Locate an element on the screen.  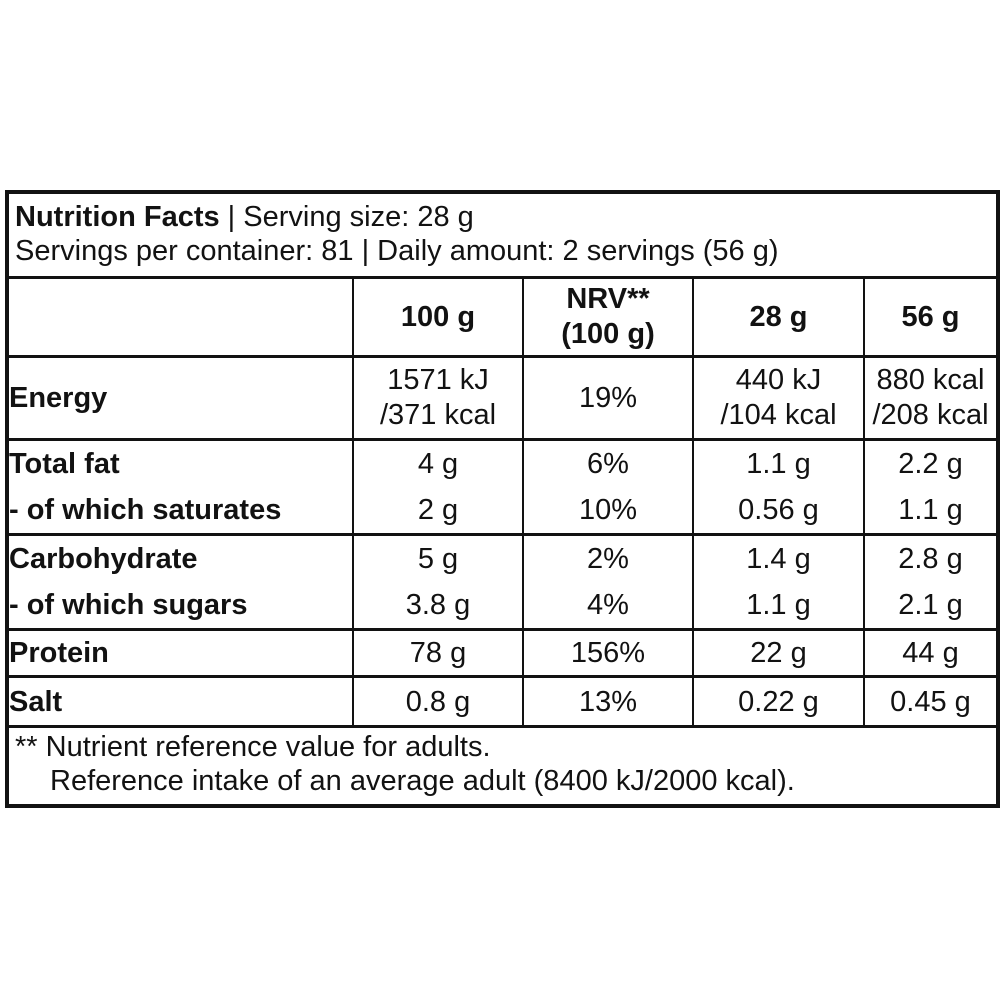
sugars-nrv: 4% is located at coordinates (608, 606).